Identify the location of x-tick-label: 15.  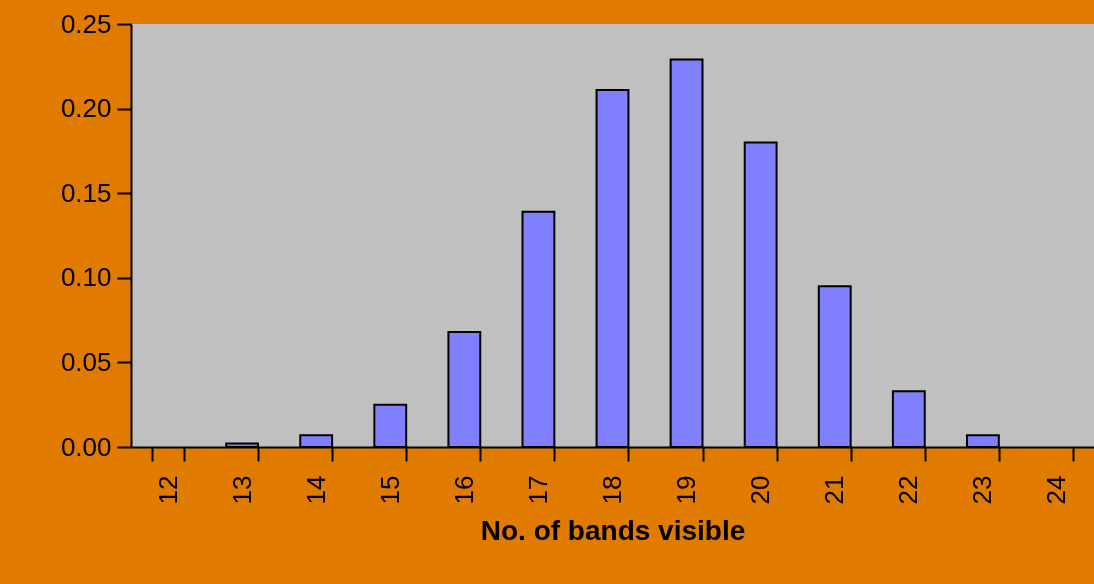
(389, 490).